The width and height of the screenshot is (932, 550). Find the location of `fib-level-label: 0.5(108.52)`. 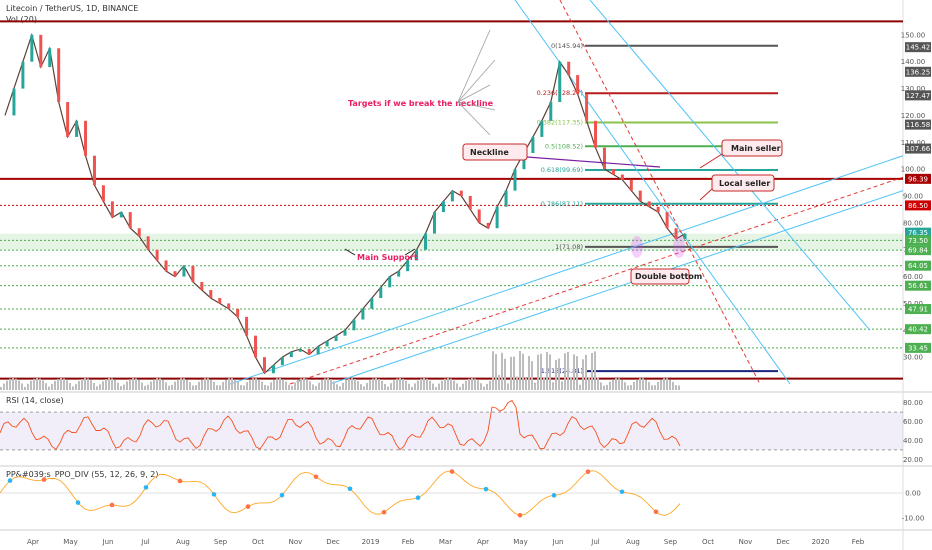

fib-level-label: 0.5(108.52) is located at coordinates (564, 146).